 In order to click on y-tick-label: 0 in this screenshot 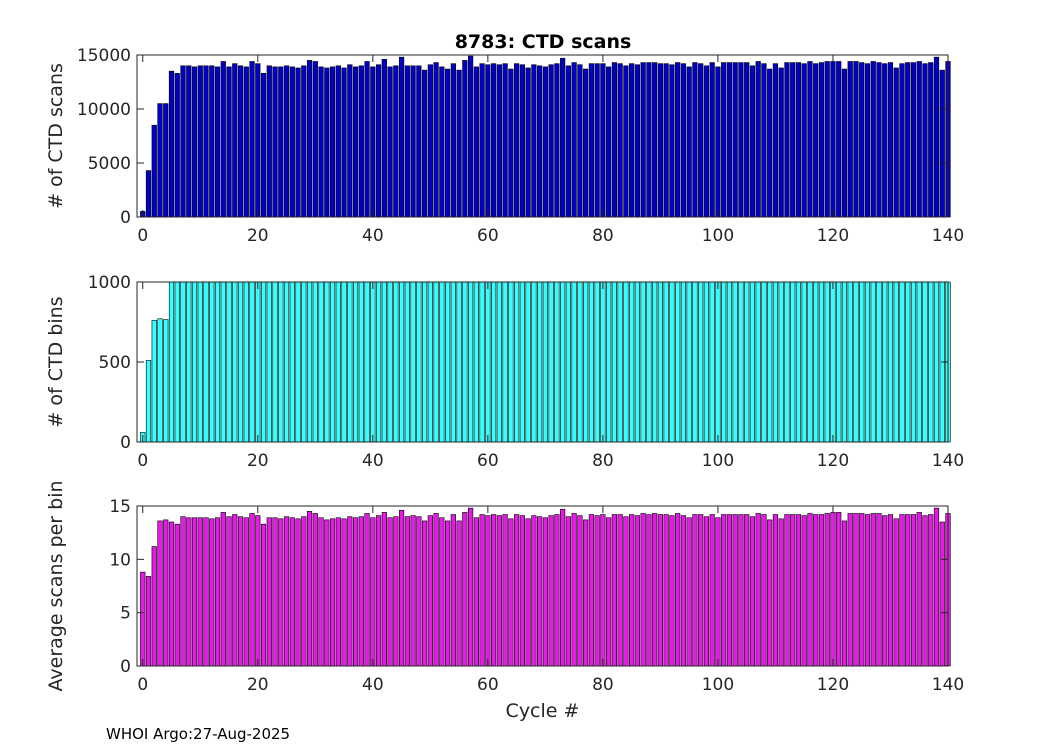, I will do `click(125, 667)`.